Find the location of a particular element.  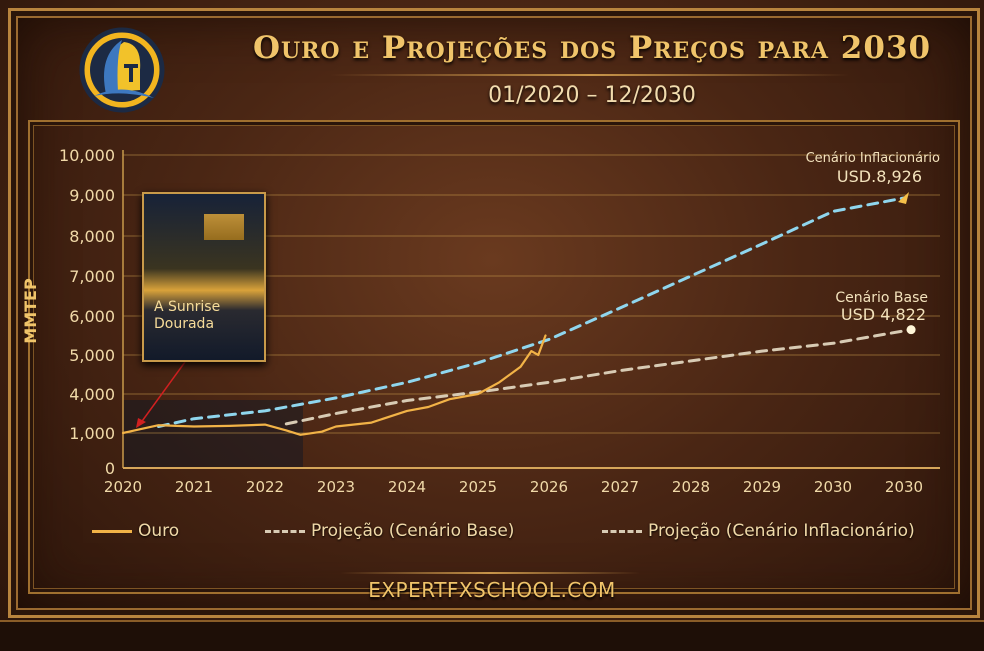

legend-item-ouro: Ouro is located at coordinates (135, 531).